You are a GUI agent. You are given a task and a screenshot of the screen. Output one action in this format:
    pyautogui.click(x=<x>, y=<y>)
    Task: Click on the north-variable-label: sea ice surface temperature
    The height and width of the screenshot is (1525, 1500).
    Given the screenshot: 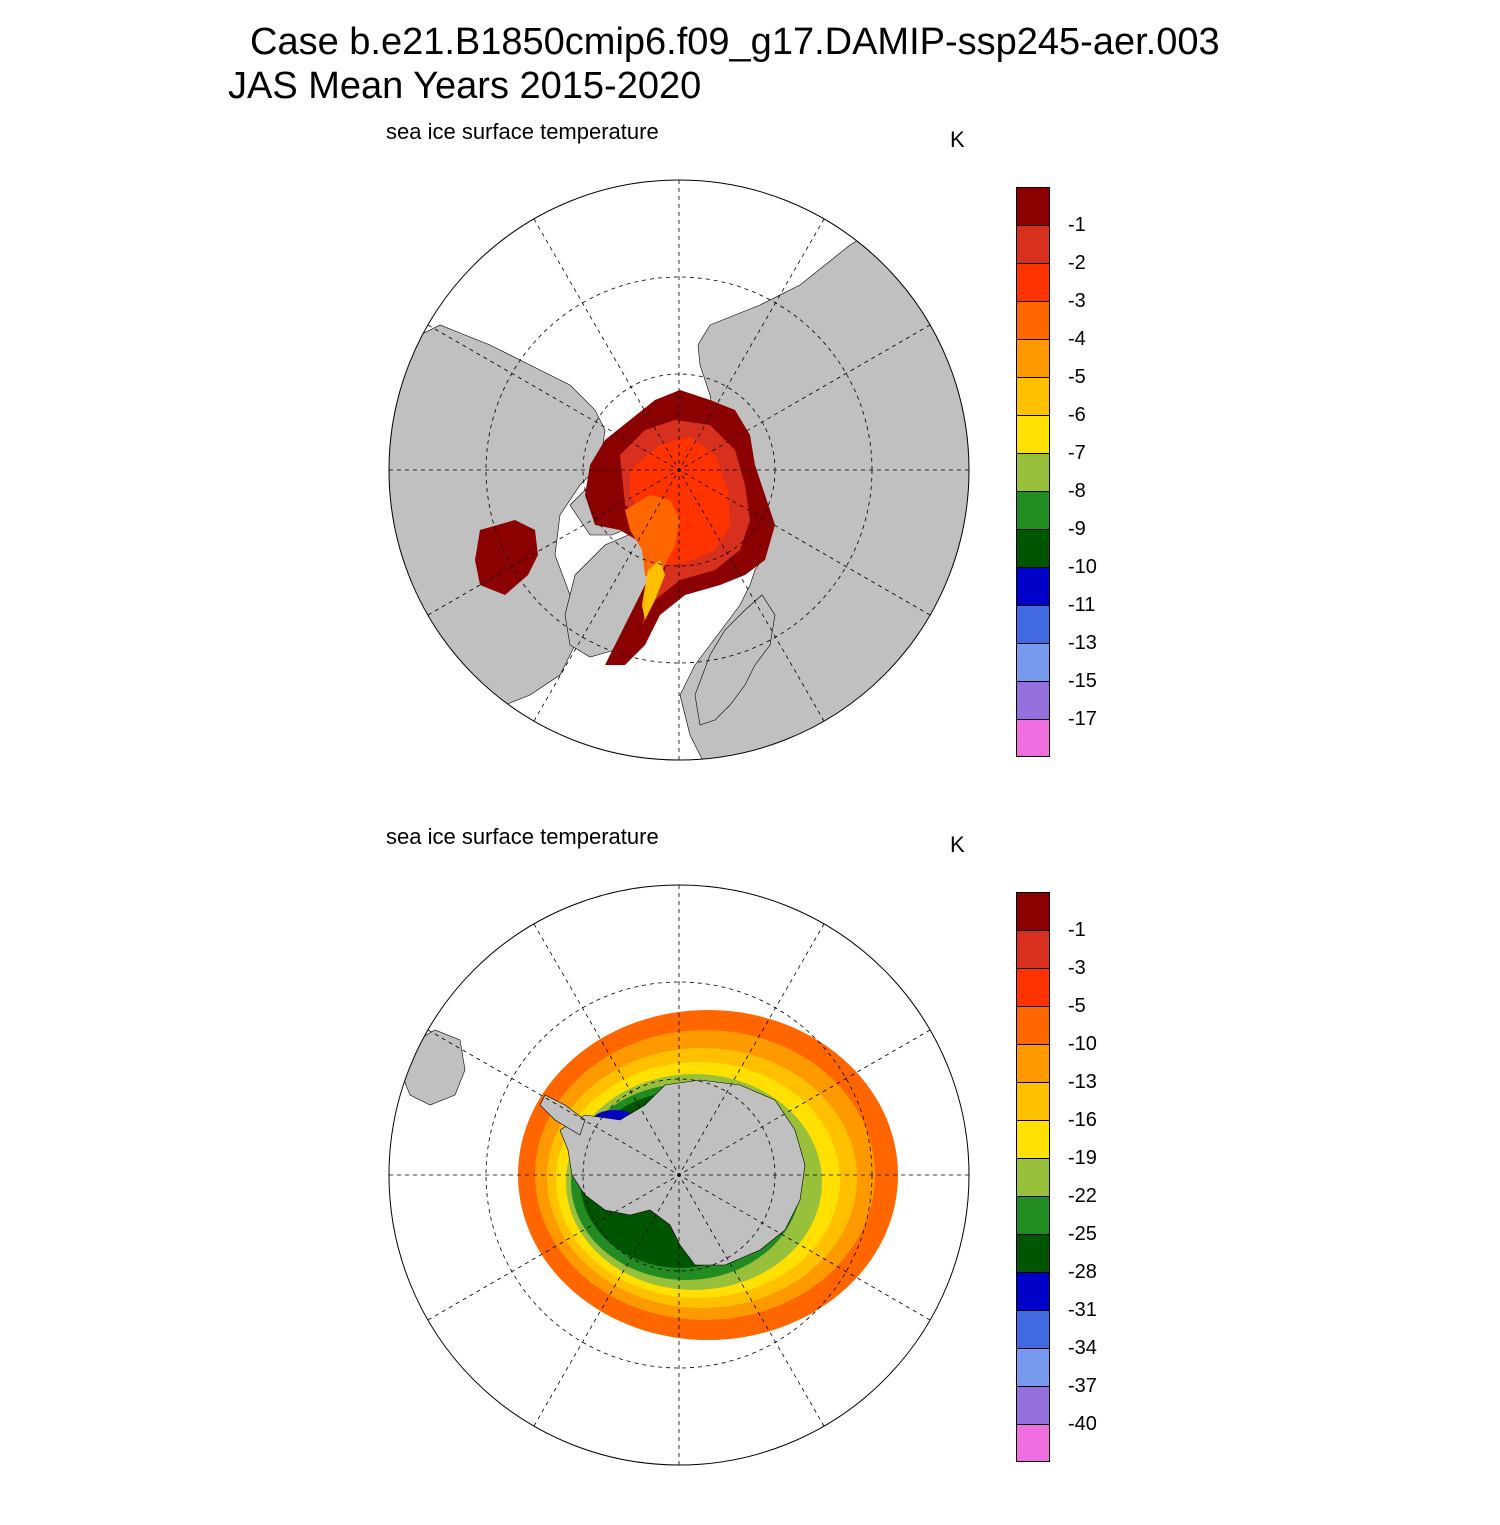 What is the action you would take?
    pyautogui.click(x=522, y=131)
    